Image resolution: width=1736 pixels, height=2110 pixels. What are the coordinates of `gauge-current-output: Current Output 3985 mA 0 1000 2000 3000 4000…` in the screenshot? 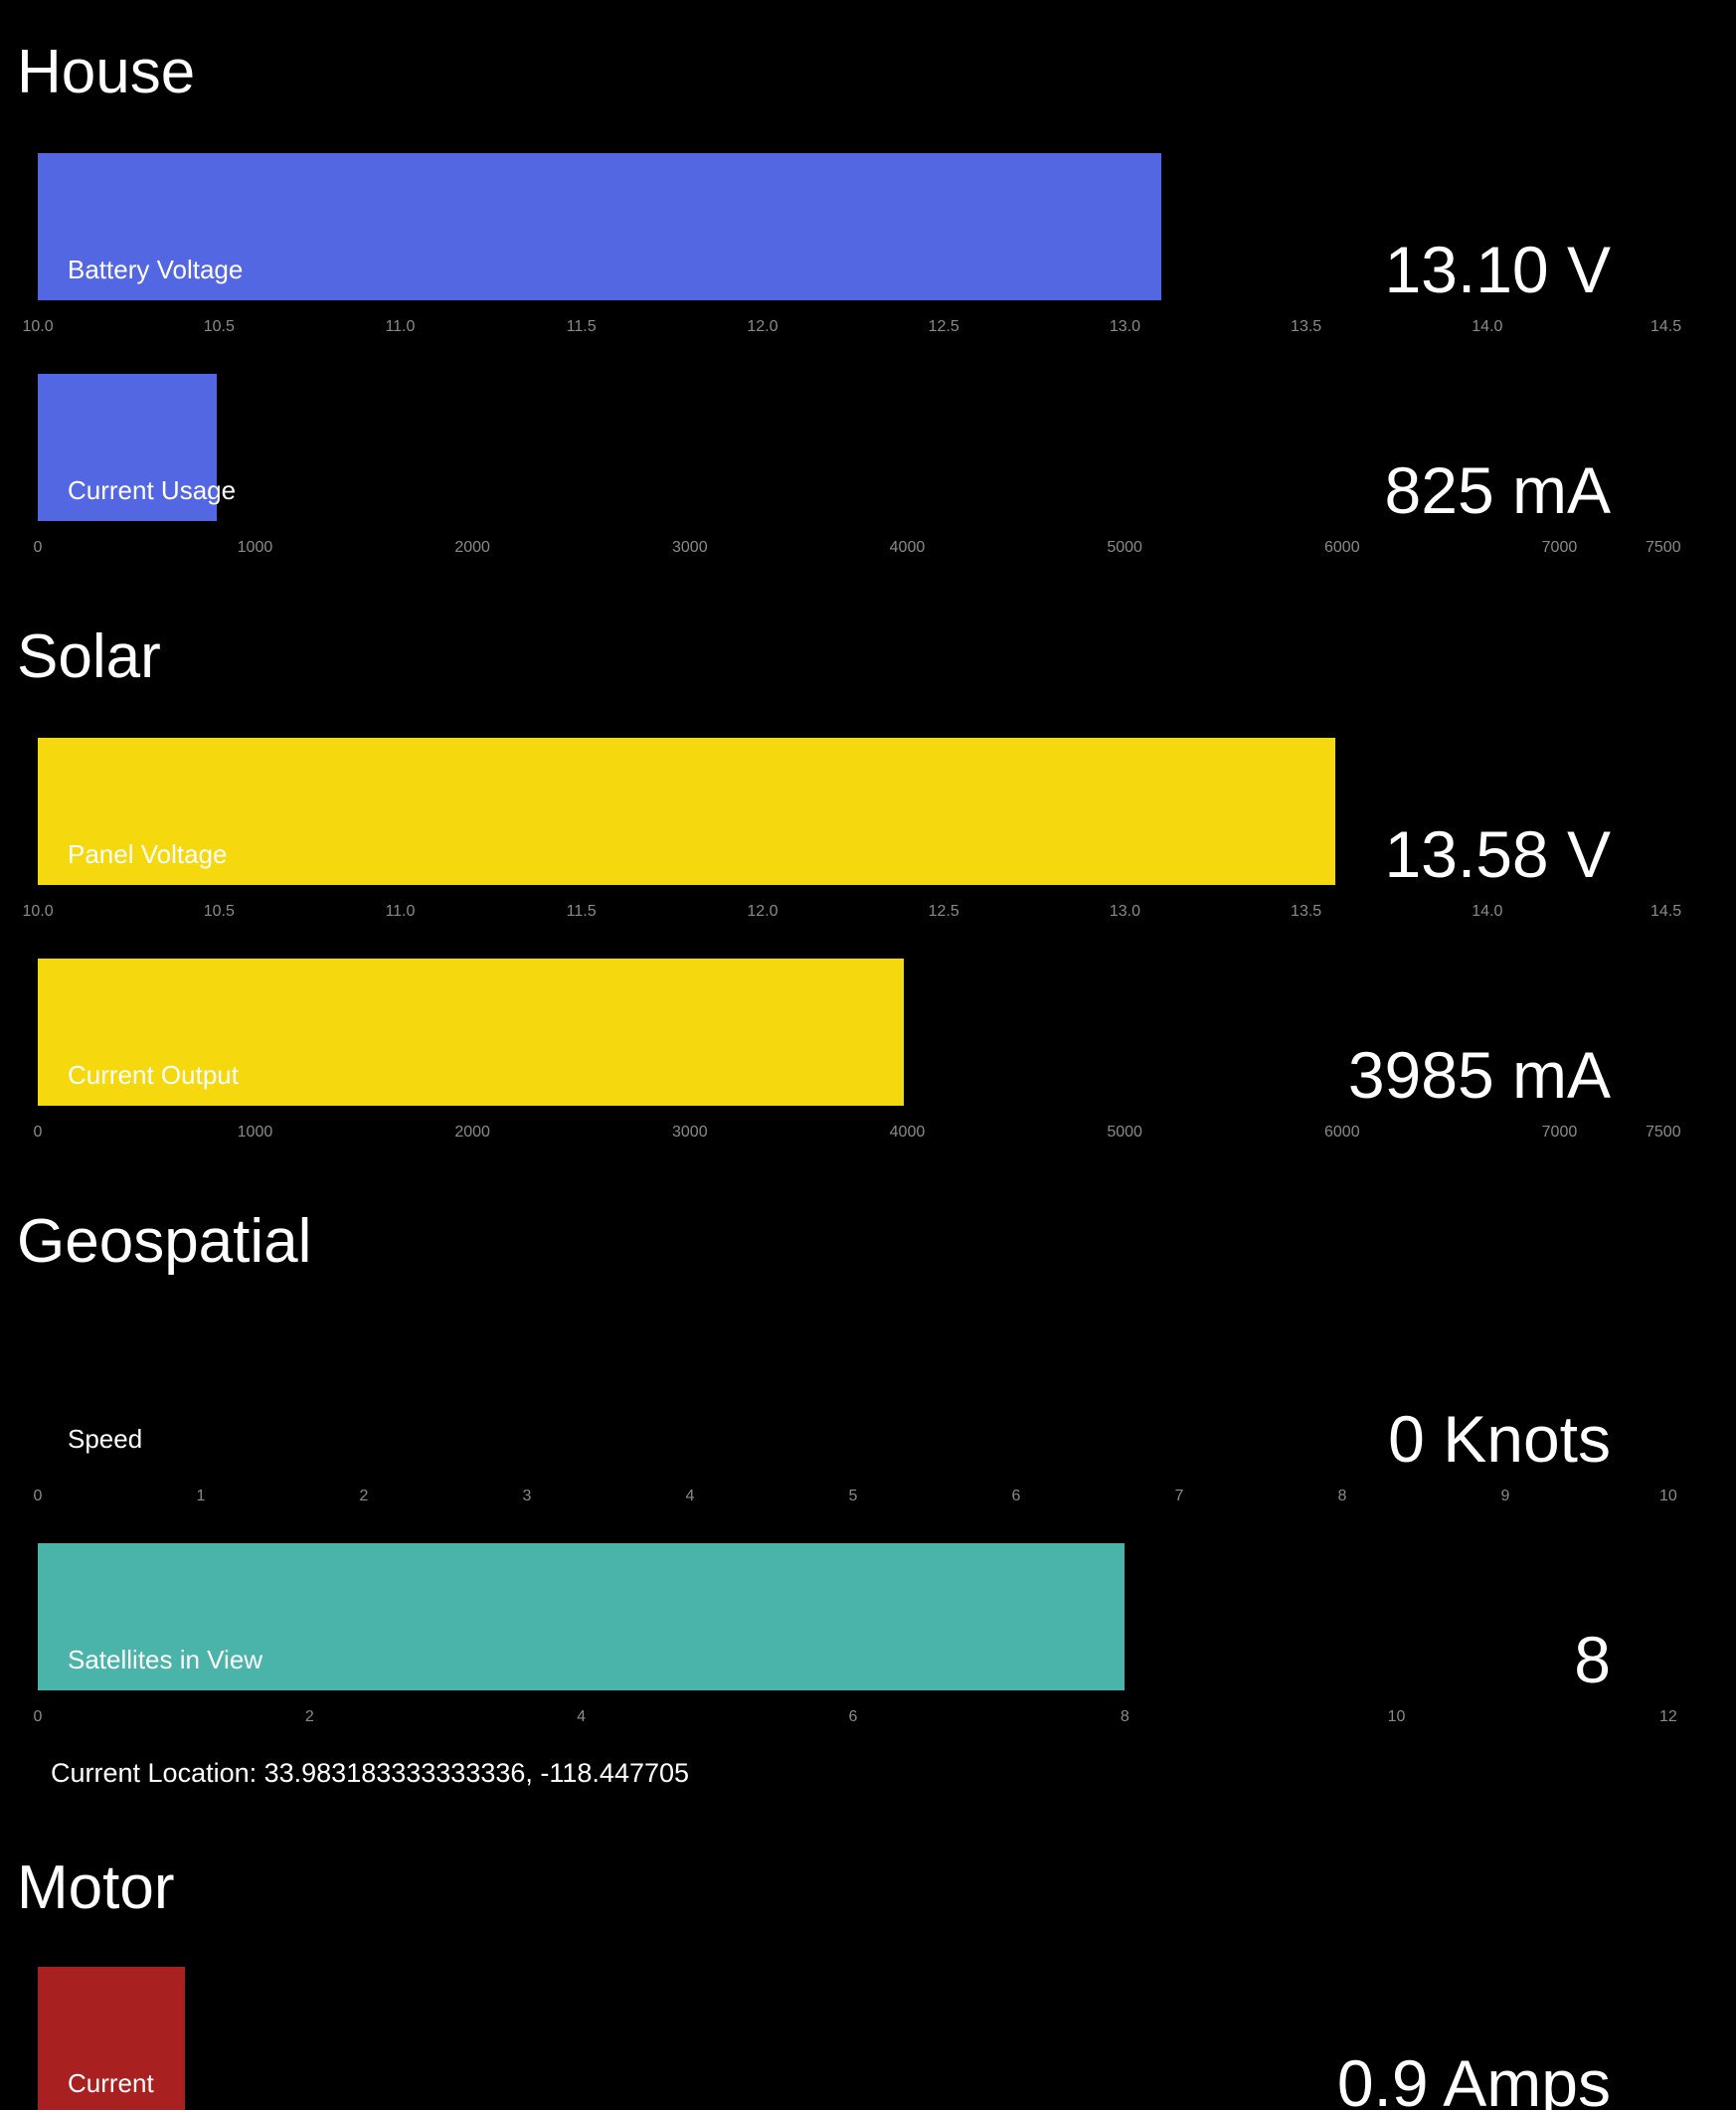 It's located at (858, 1053).